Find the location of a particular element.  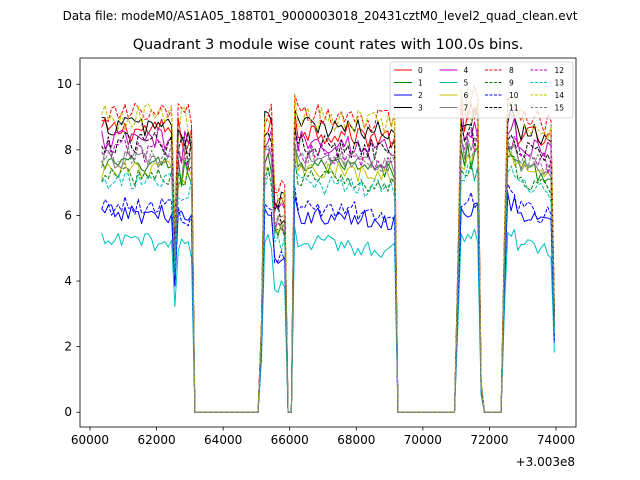

x-tick-label: 72000 is located at coordinates (489, 440).